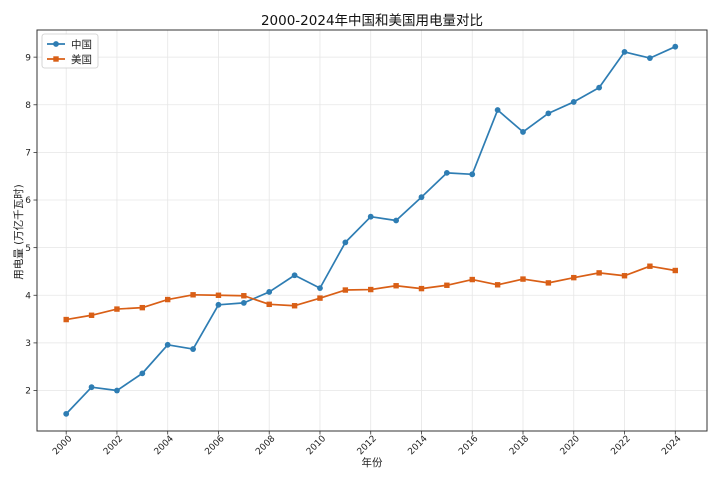 Image resolution: width=720 pixels, height=478 pixels. Describe the element at coordinates (28, 154) in the screenshot. I see `y-tick-label: 7` at that location.